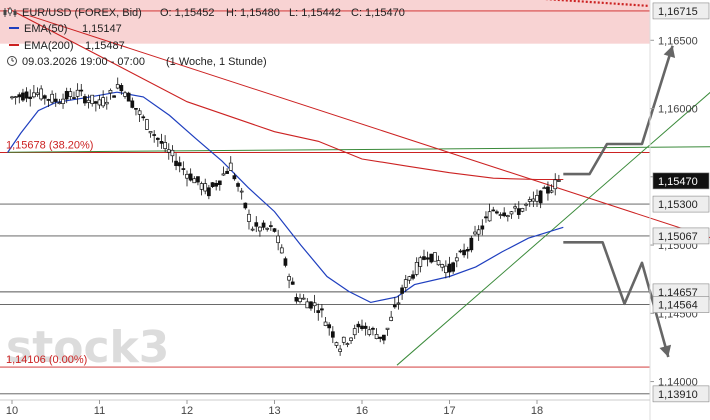  Describe the element at coordinates (102, 29) in the screenshot. I see `ema50-legend-value: 1,15147` at that location.